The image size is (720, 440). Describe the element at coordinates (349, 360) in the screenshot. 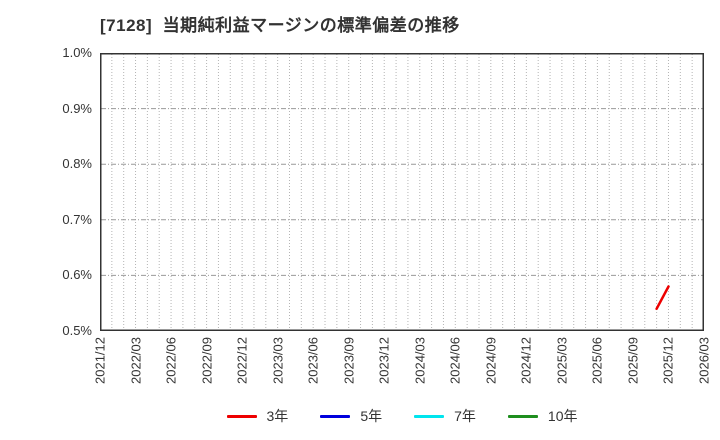

I see `x-tick-label: 2023/09` at that location.